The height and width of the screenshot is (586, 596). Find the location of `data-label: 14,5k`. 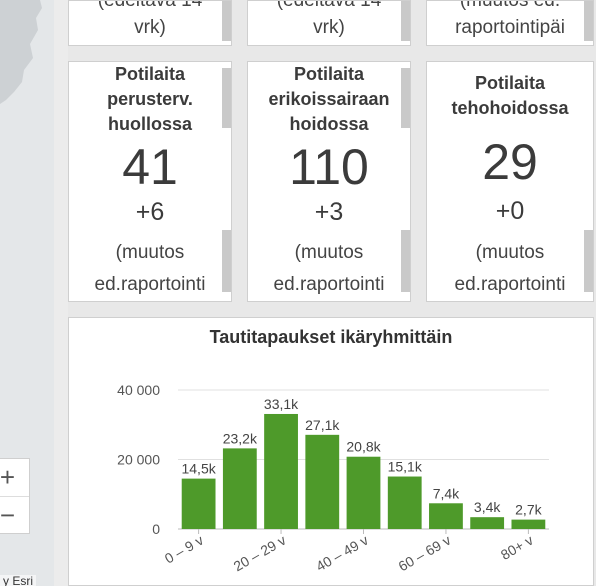

data-label: 14,5k is located at coordinates (198, 469).